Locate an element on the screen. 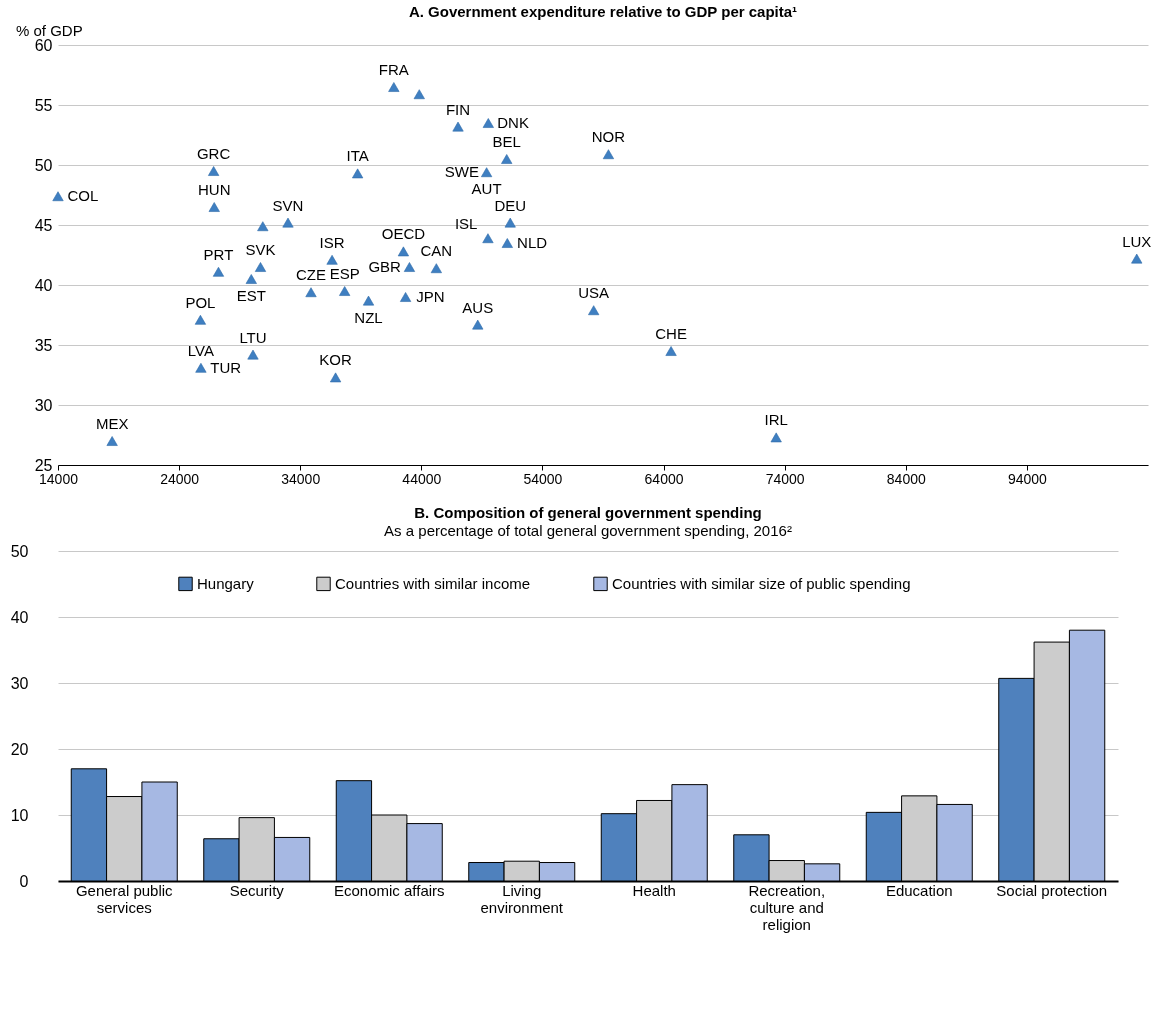 The image size is (1171, 1032). x-tick-label: Social protection is located at coordinates (1052, 890).